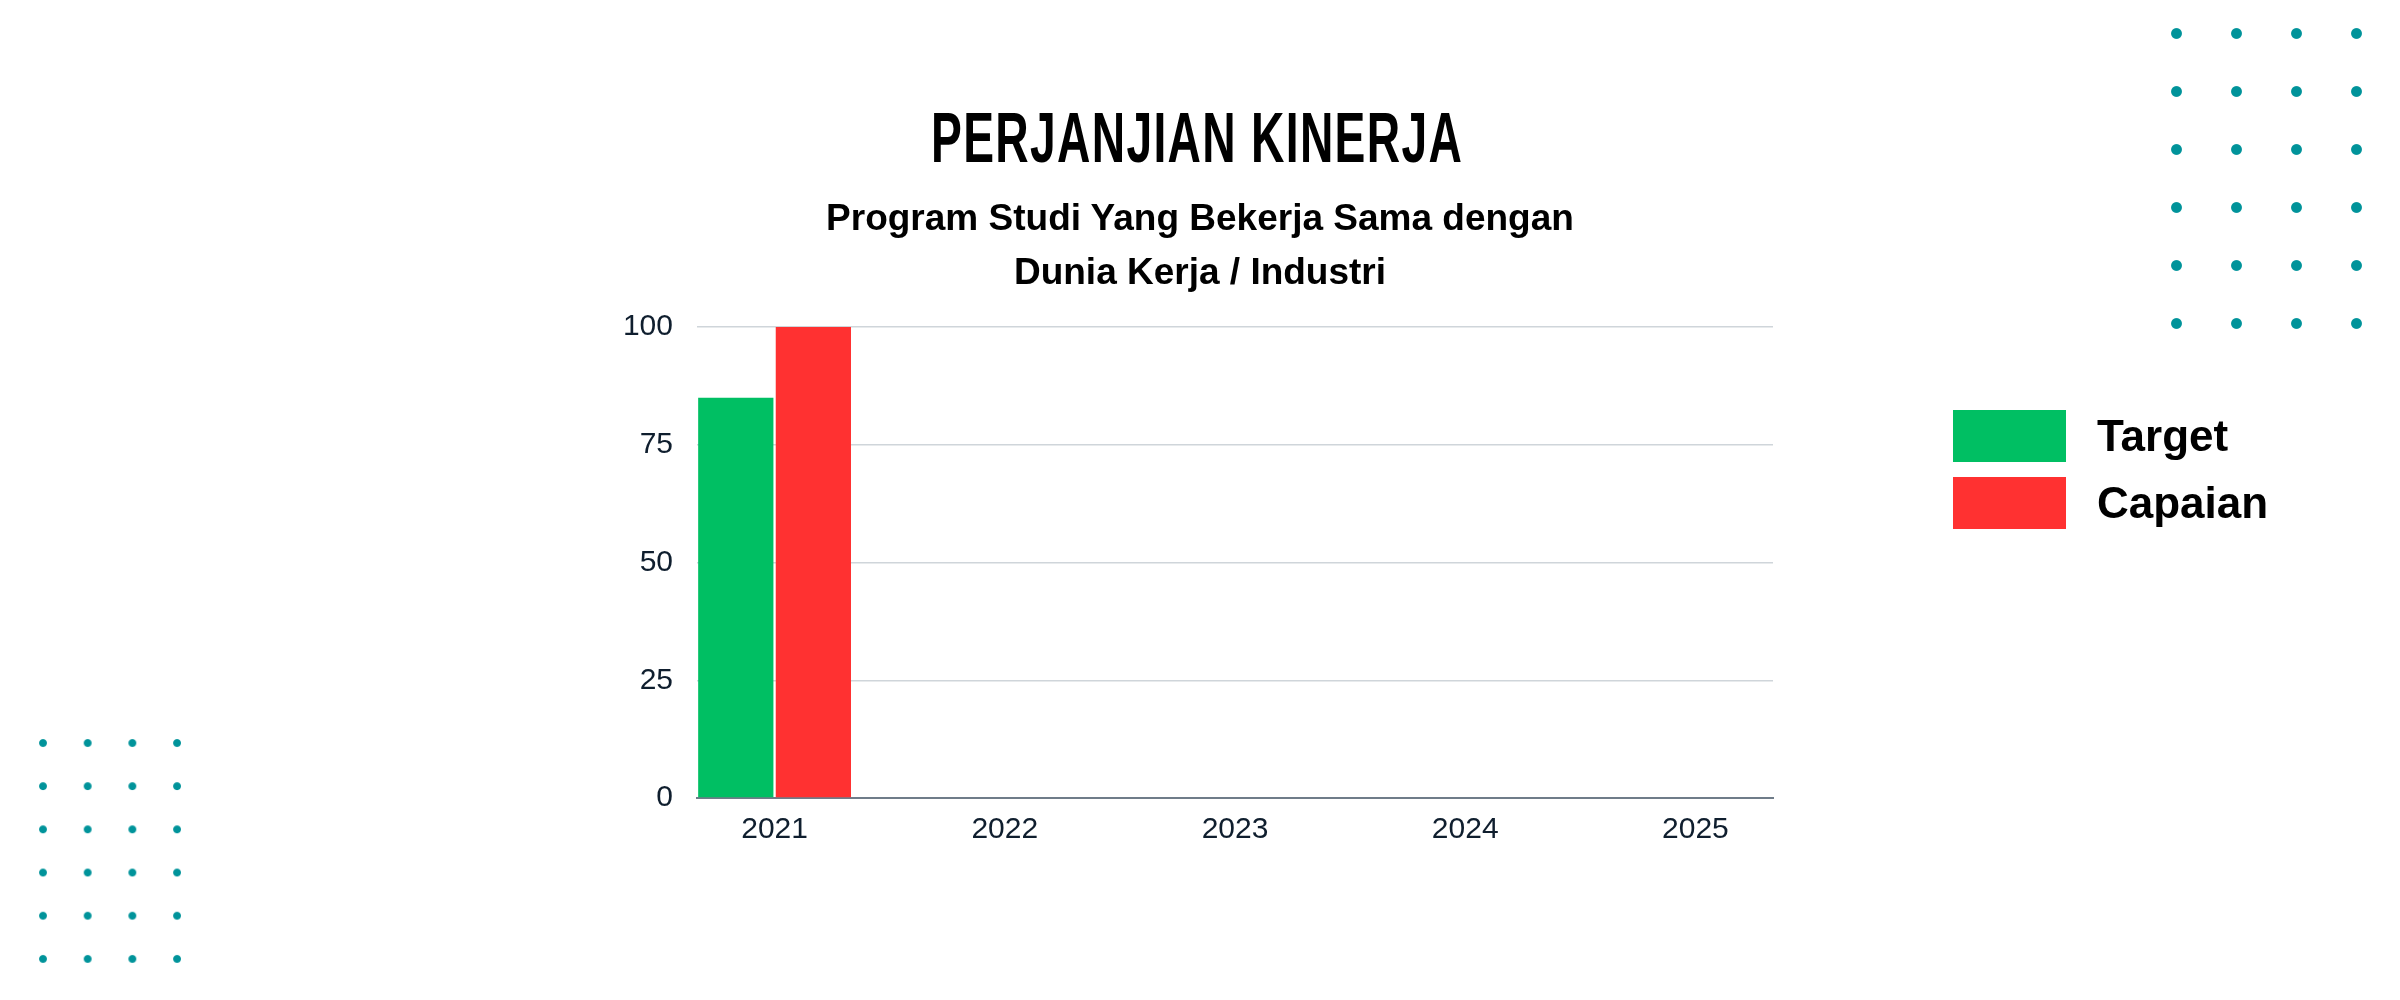 The width and height of the screenshot is (2400, 1000). What do you see at coordinates (774, 828) in the screenshot?
I see `x-tick-label: 2021` at bounding box center [774, 828].